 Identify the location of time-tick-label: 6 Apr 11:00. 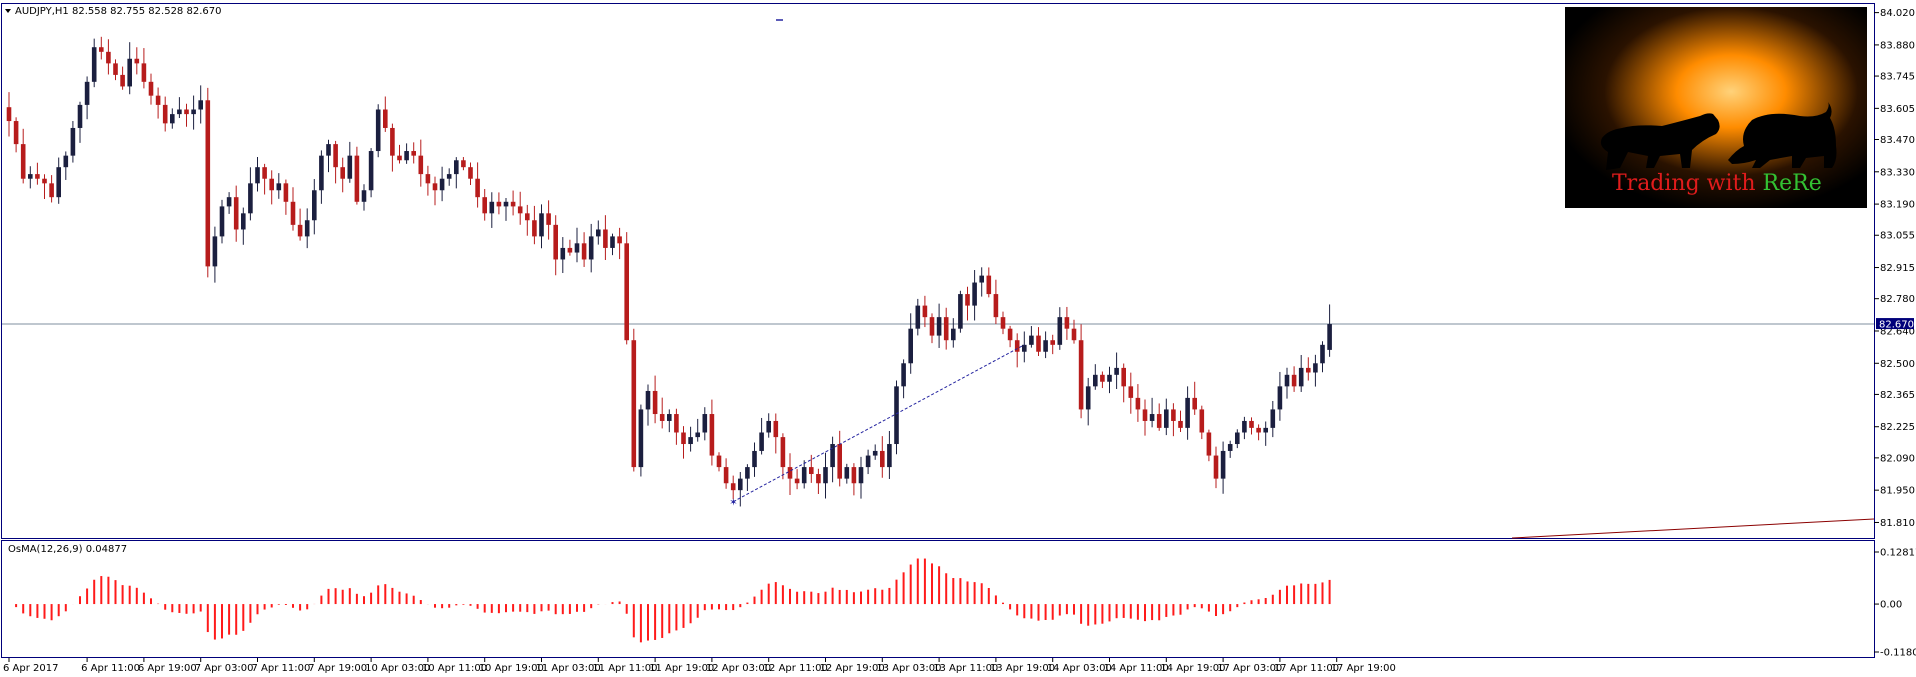
(110, 668).